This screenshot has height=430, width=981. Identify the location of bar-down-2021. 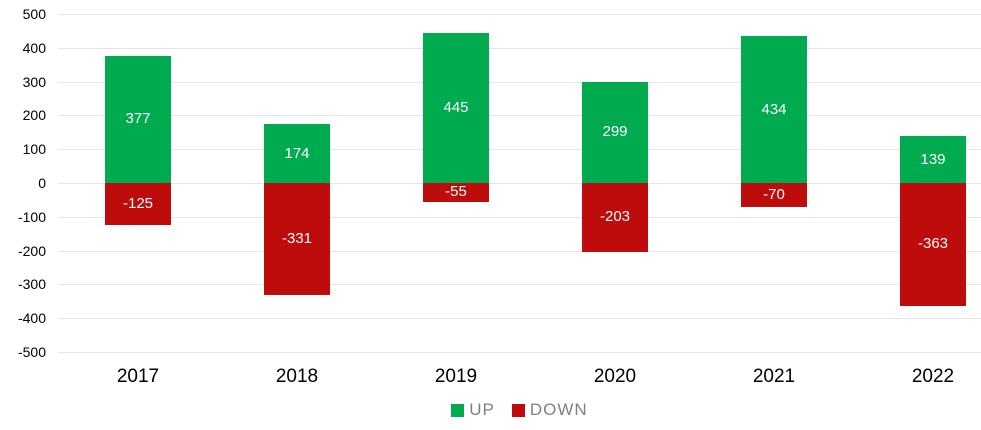
(774, 195).